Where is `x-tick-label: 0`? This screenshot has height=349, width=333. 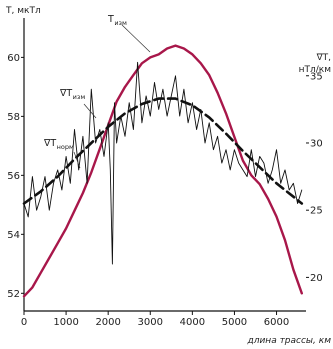 x-tick-label: 0 is located at coordinates (24, 322).